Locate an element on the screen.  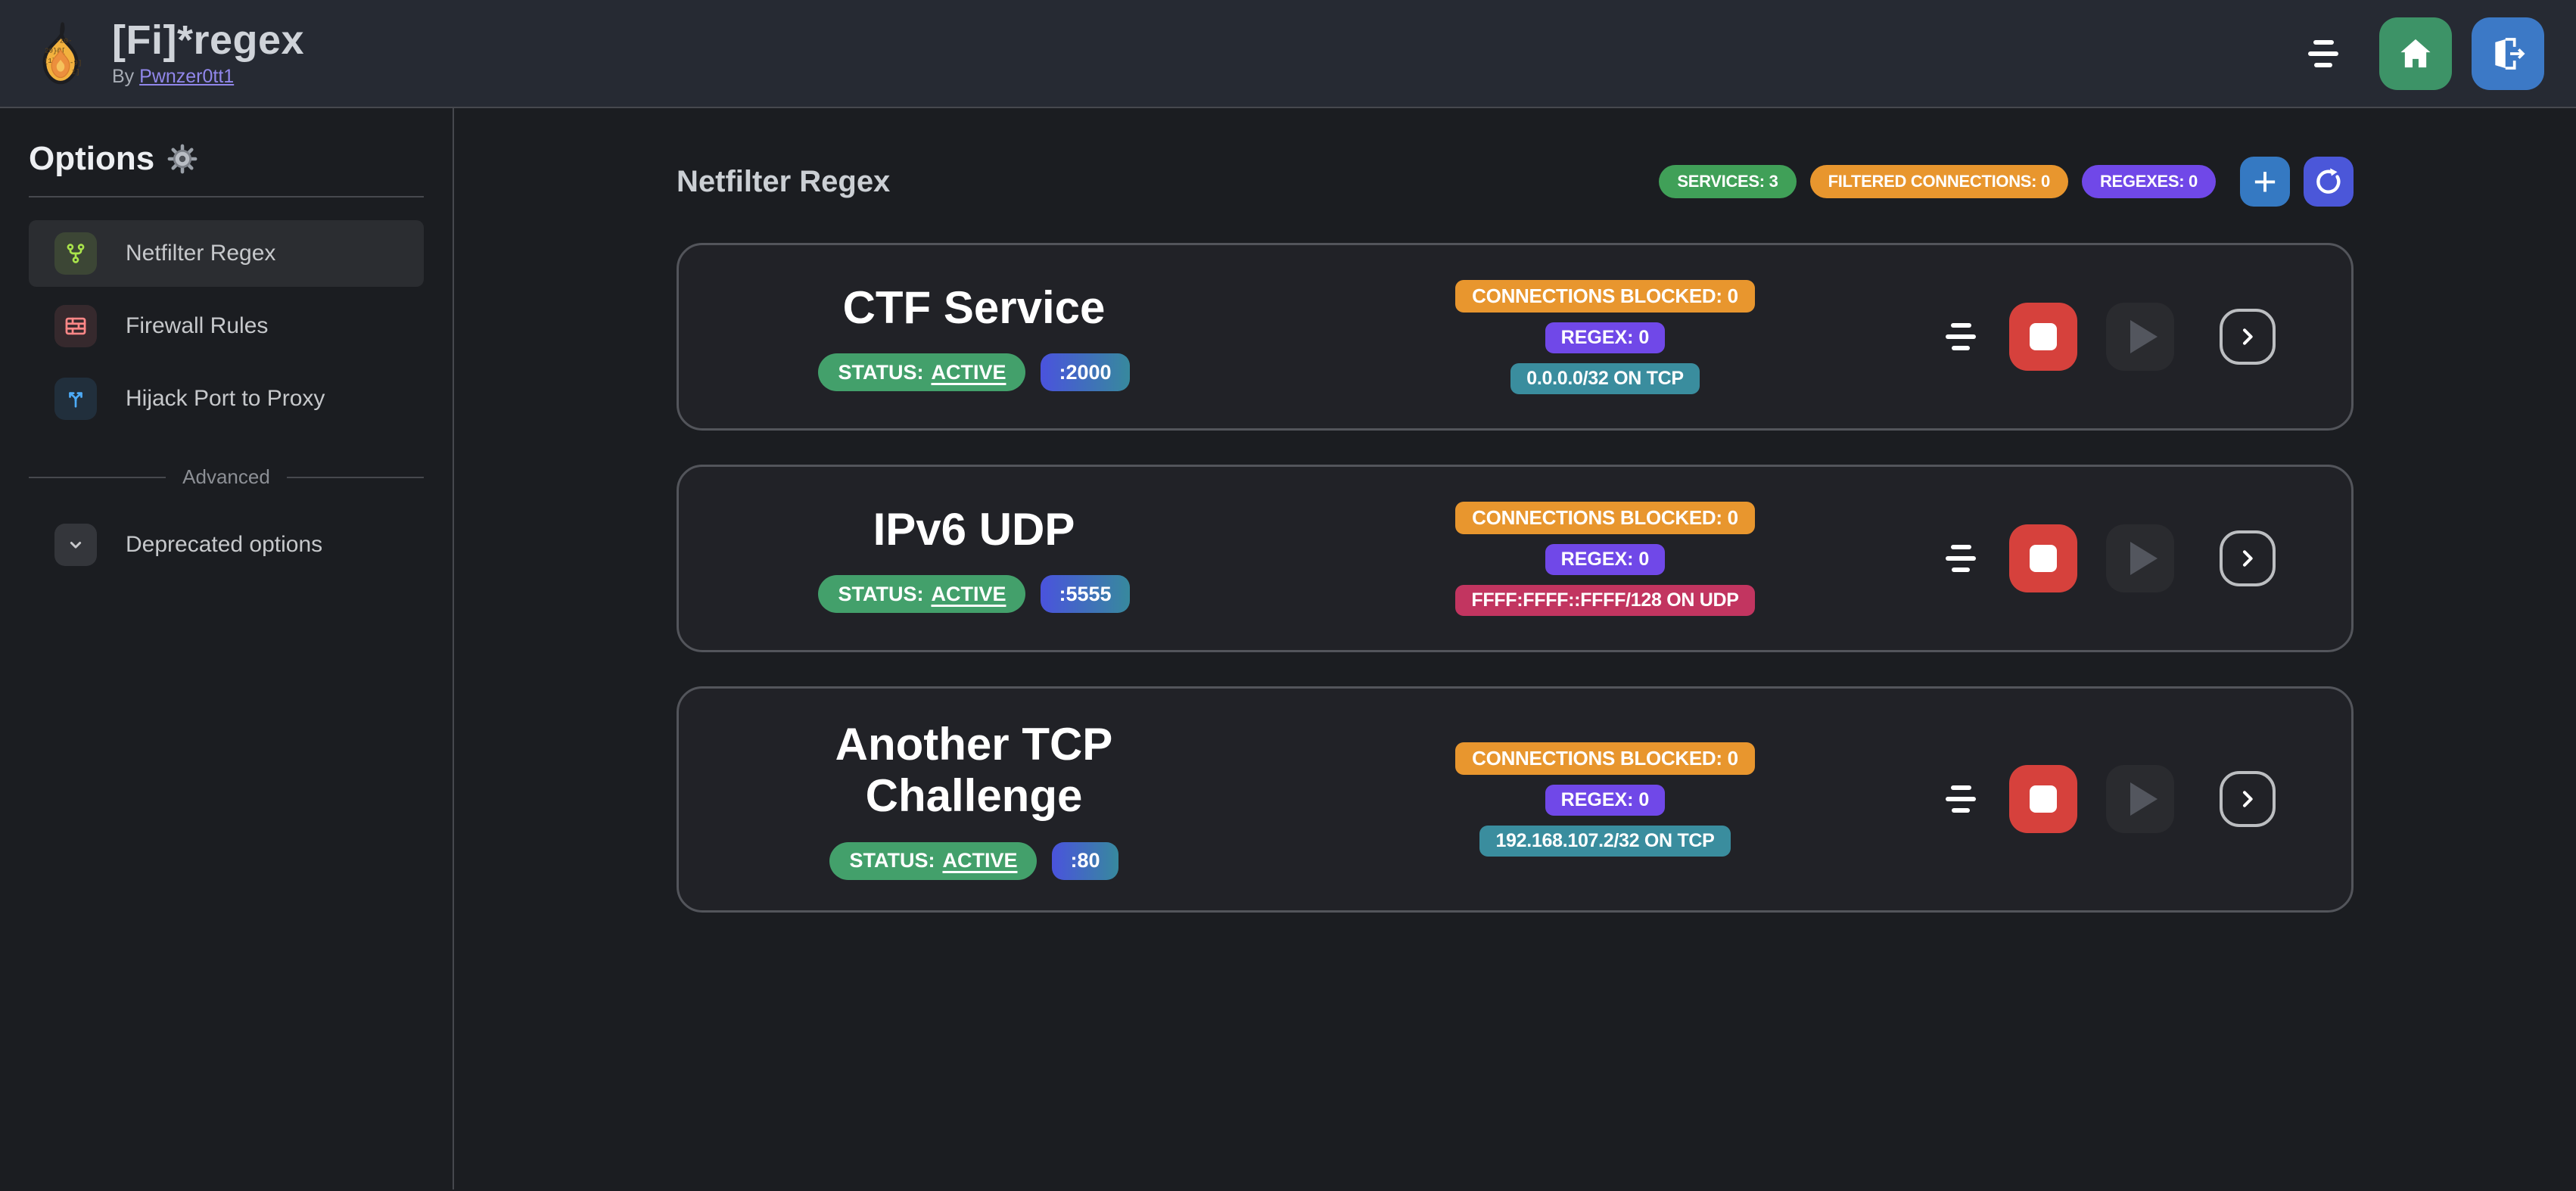
sidebar-nav: Netfilter Regex Firewall Rules is located at coordinates (227, 326).